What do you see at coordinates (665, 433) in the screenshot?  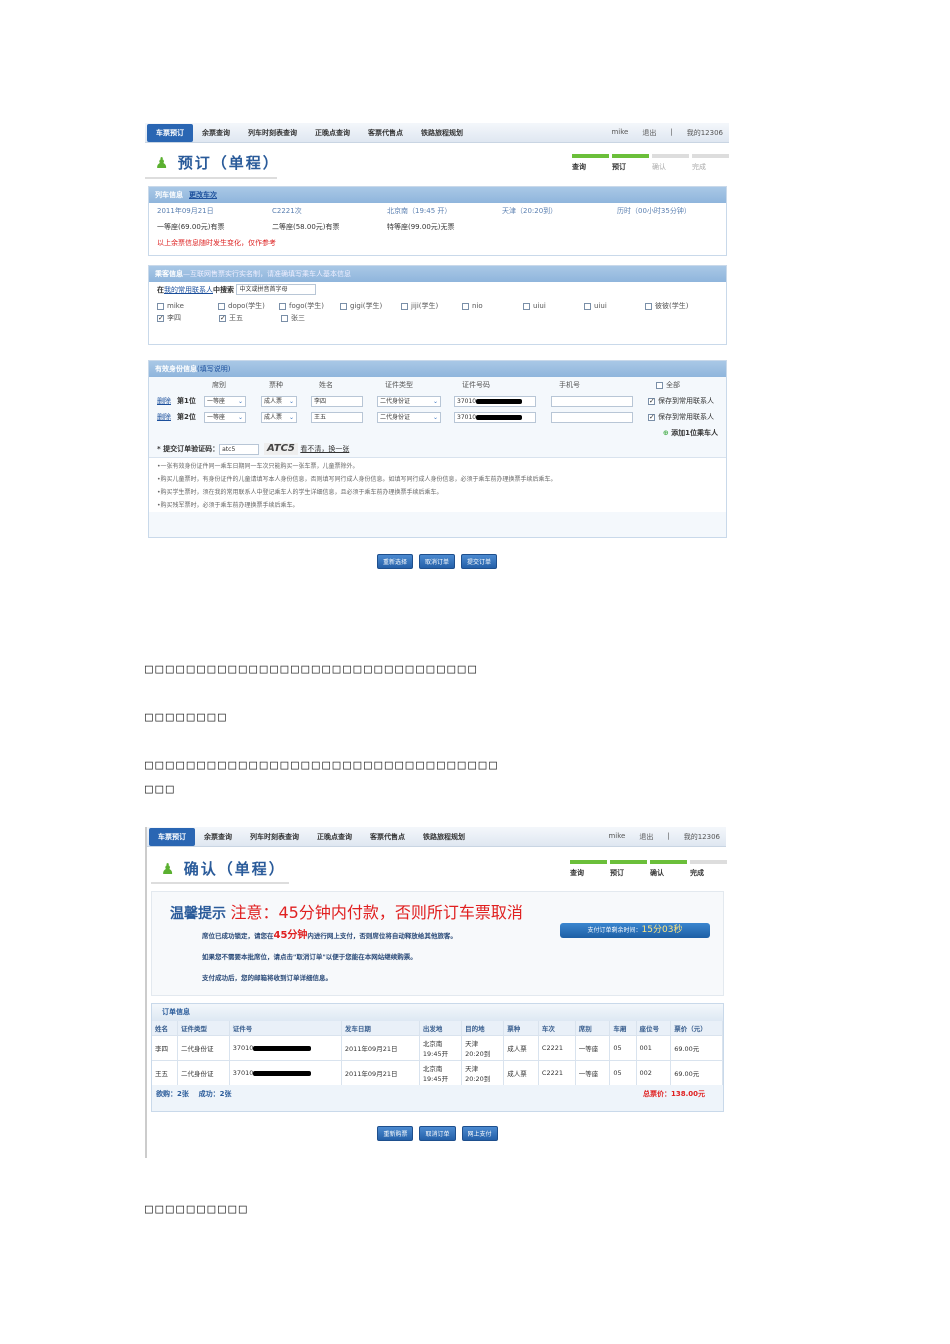 I see `add-passenger-icon: ⊕` at bounding box center [665, 433].